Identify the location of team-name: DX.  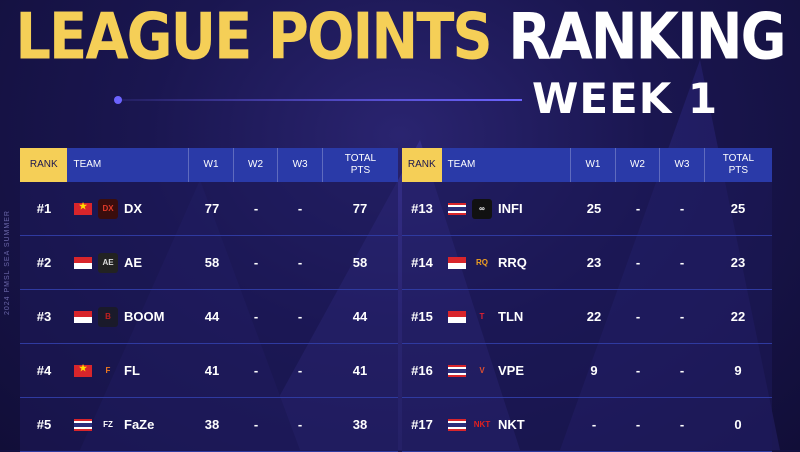
(133, 208).